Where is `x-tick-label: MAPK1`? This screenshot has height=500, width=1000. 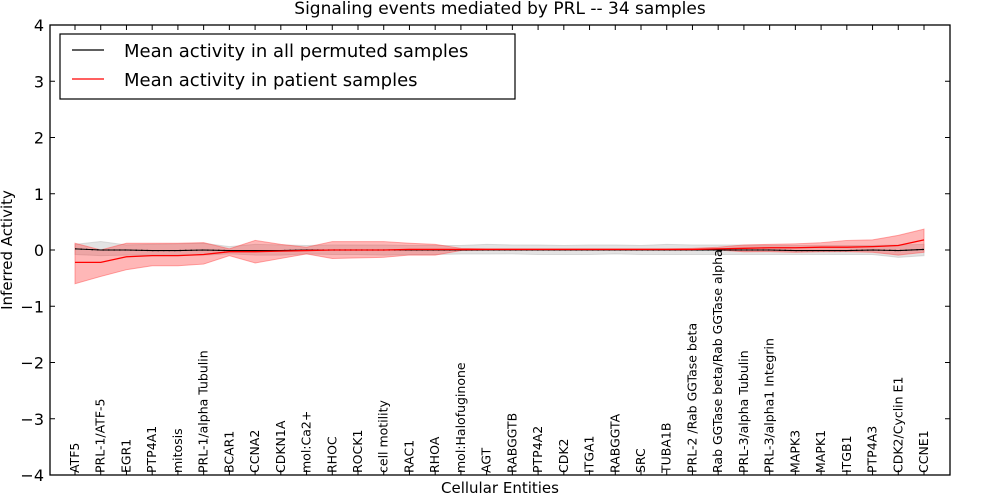
x-tick-label: MAPK1 is located at coordinates (820, 451).